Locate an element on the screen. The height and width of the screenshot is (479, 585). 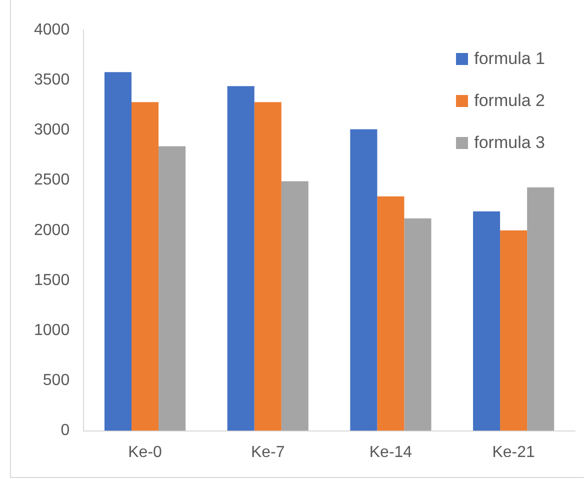
legend-label: formula 3 is located at coordinates (509, 143).